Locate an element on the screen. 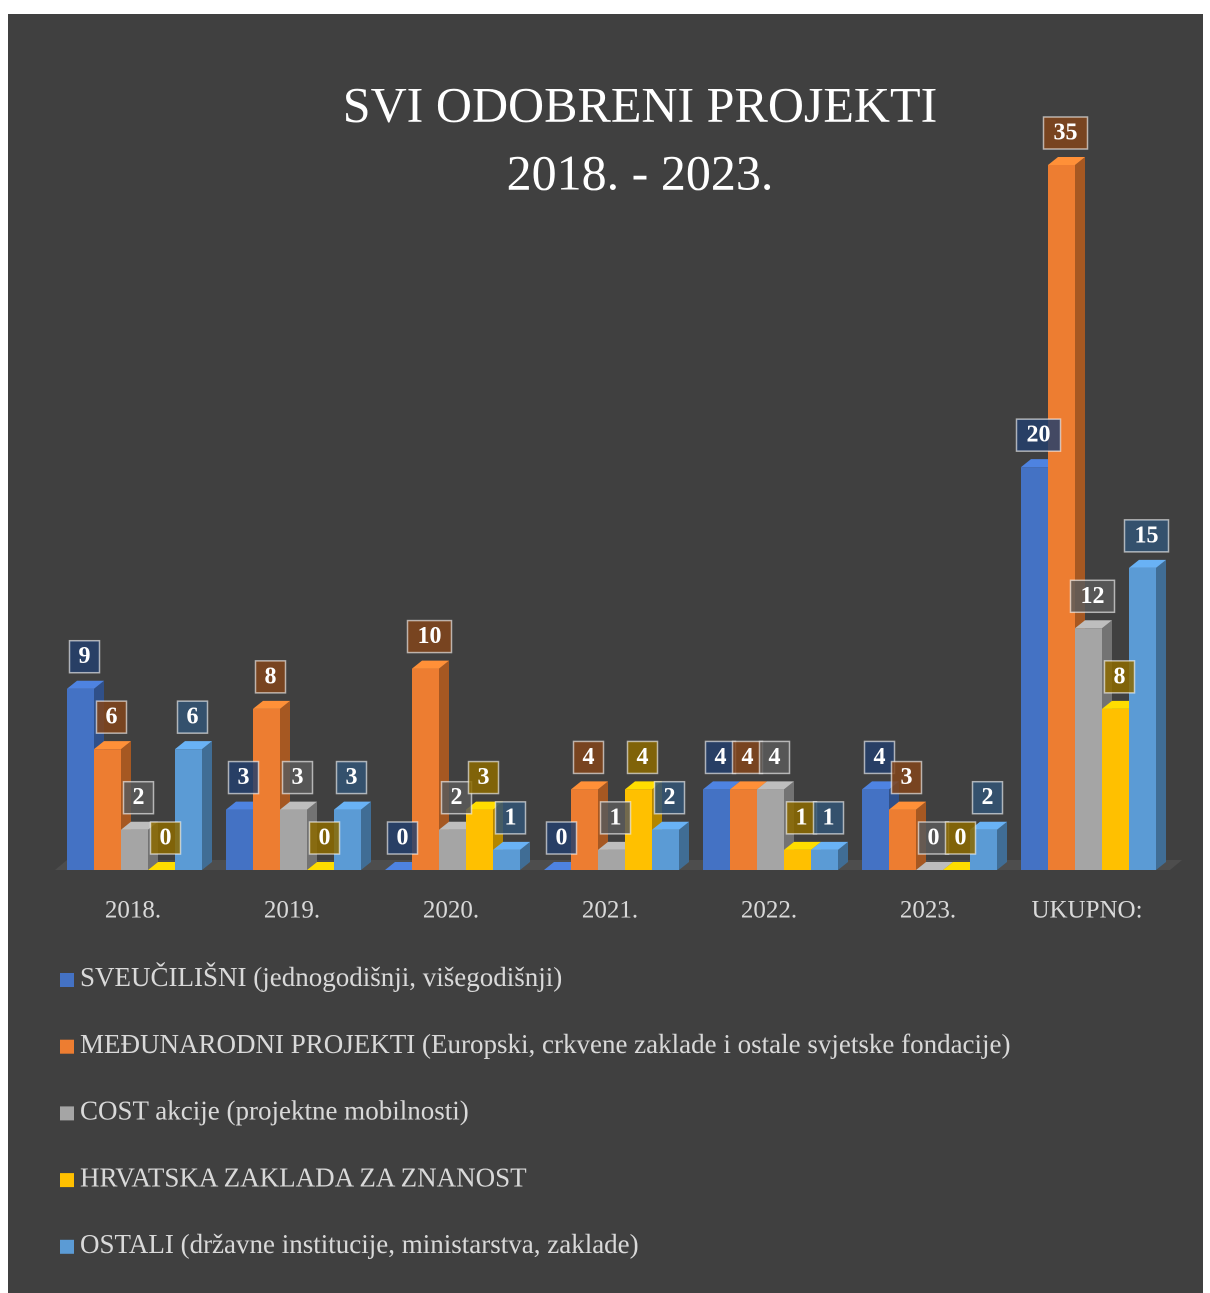  chart-title: SVI ODOBRENI PROJEKTI is located at coordinates (640, 104).